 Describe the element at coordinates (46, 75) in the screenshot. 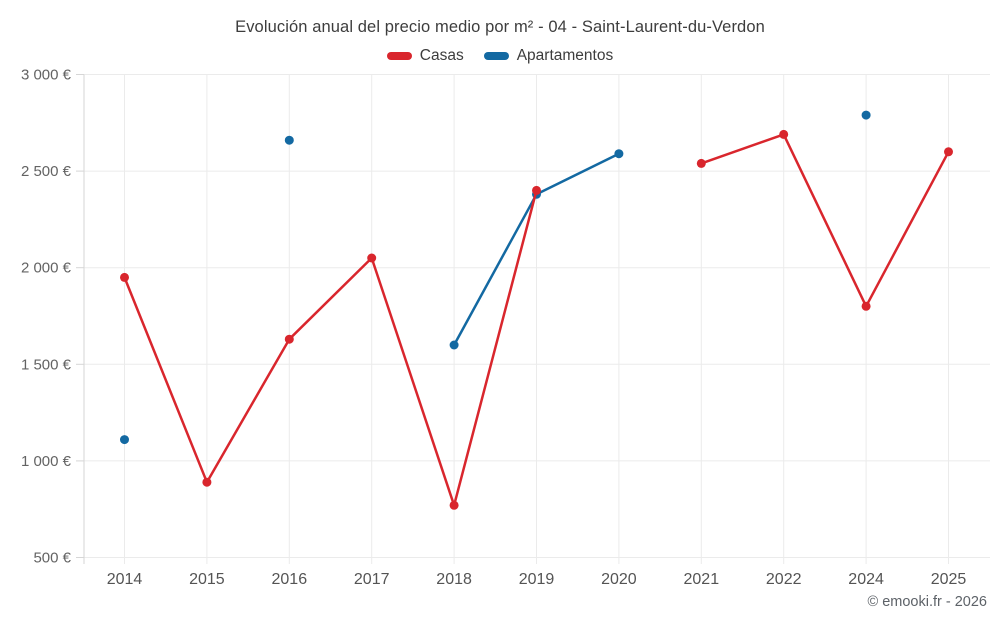

I see `y-axis-label: 3 000 €` at that location.